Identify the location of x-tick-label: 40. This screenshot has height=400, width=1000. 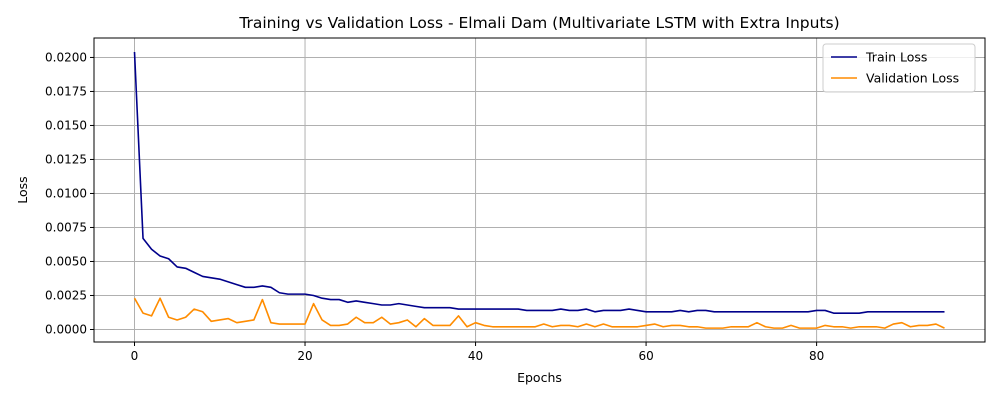
(475, 356).